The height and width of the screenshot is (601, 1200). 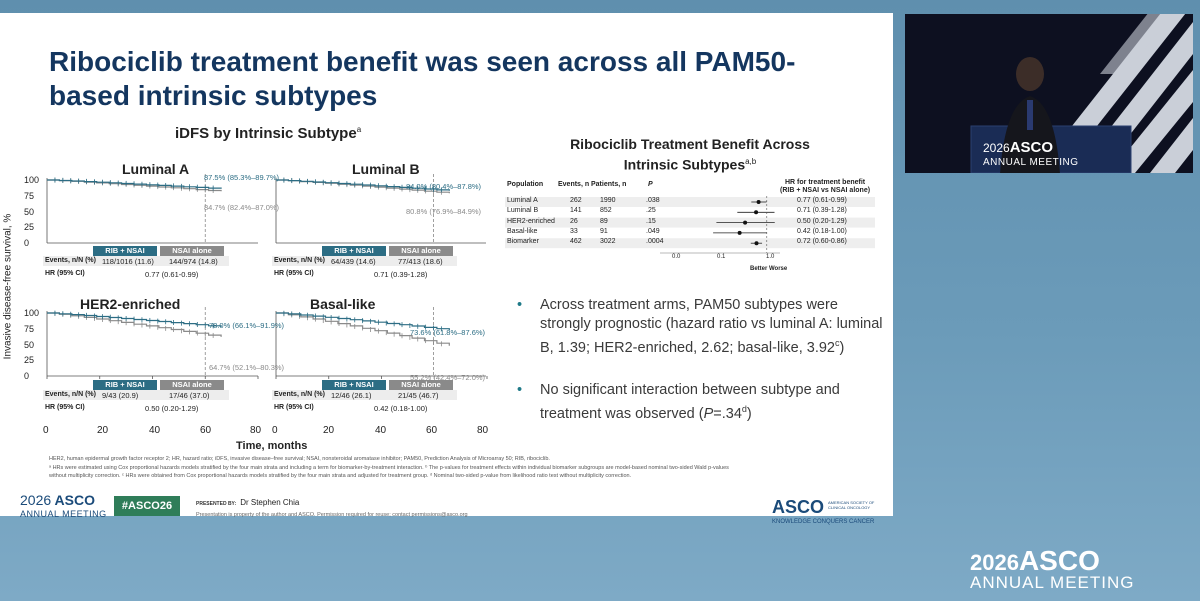 I want to click on forest-hr: 0.77 (0.61-0.99), so click(x=822, y=200).